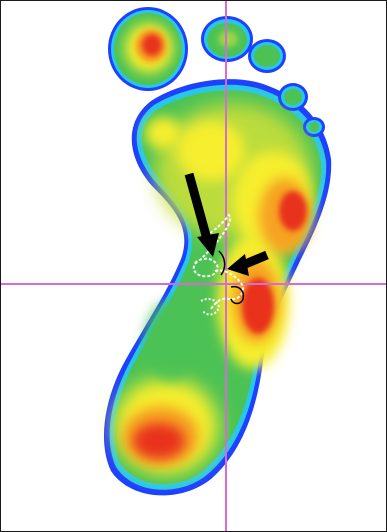 The image size is (387, 532). What do you see at coordinates (152, 45) in the screenshot?
I see `big-toe-red` at bounding box center [152, 45].